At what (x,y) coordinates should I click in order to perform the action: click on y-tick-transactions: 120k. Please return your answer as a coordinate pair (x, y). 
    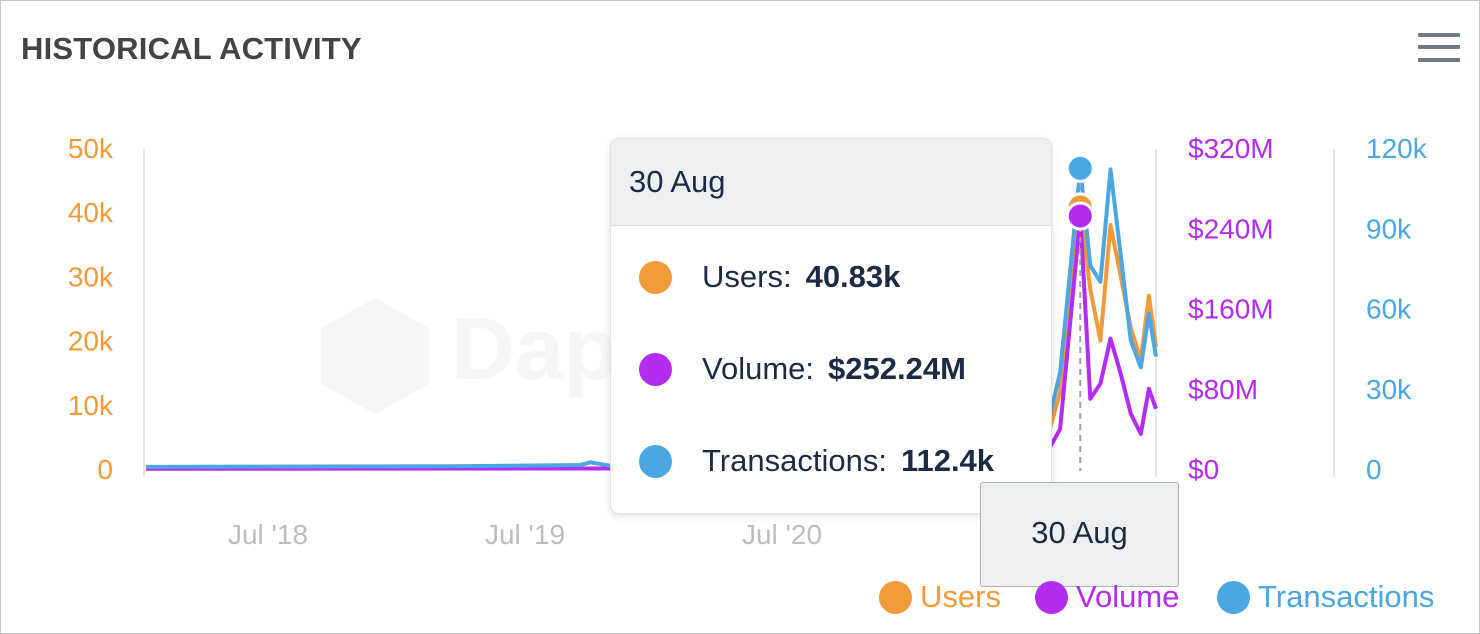
    Looking at the image, I should click on (1397, 148).